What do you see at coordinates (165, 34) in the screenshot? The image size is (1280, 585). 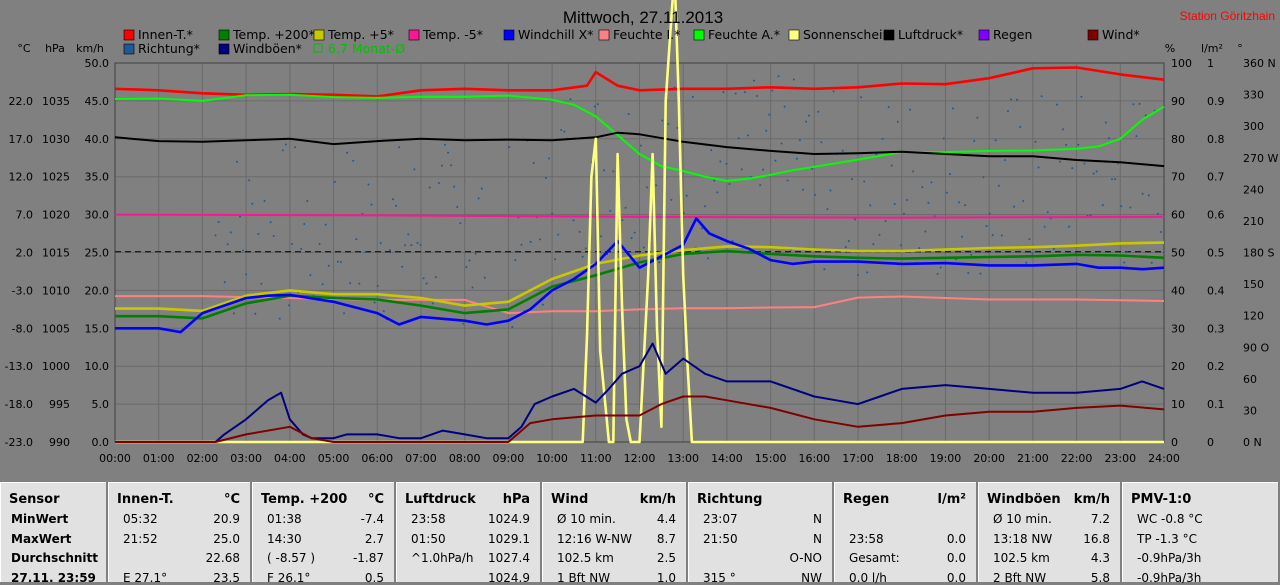 I see `legend-label: Innen-T.*` at bounding box center [165, 34].